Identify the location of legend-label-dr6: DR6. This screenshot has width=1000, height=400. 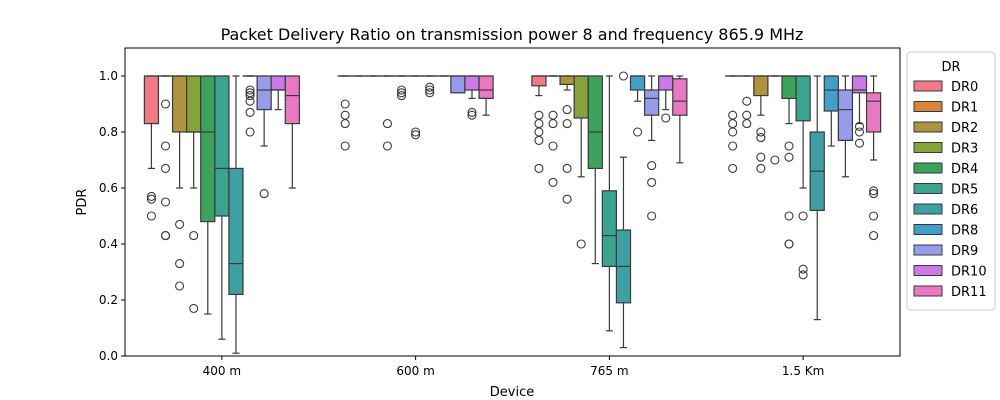
(964, 210).